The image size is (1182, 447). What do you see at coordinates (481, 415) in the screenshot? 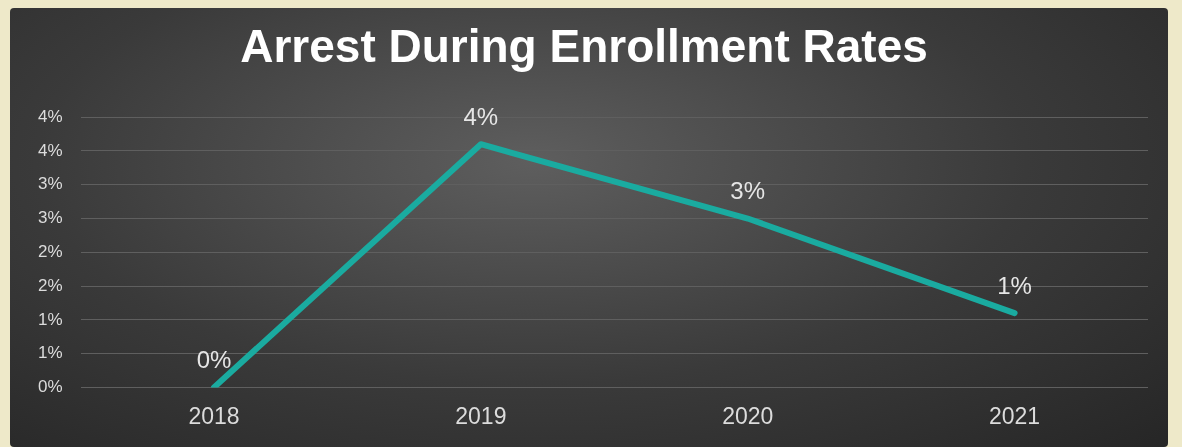
I see `x-tick-label: 2019` at bounding box center [481, 415].